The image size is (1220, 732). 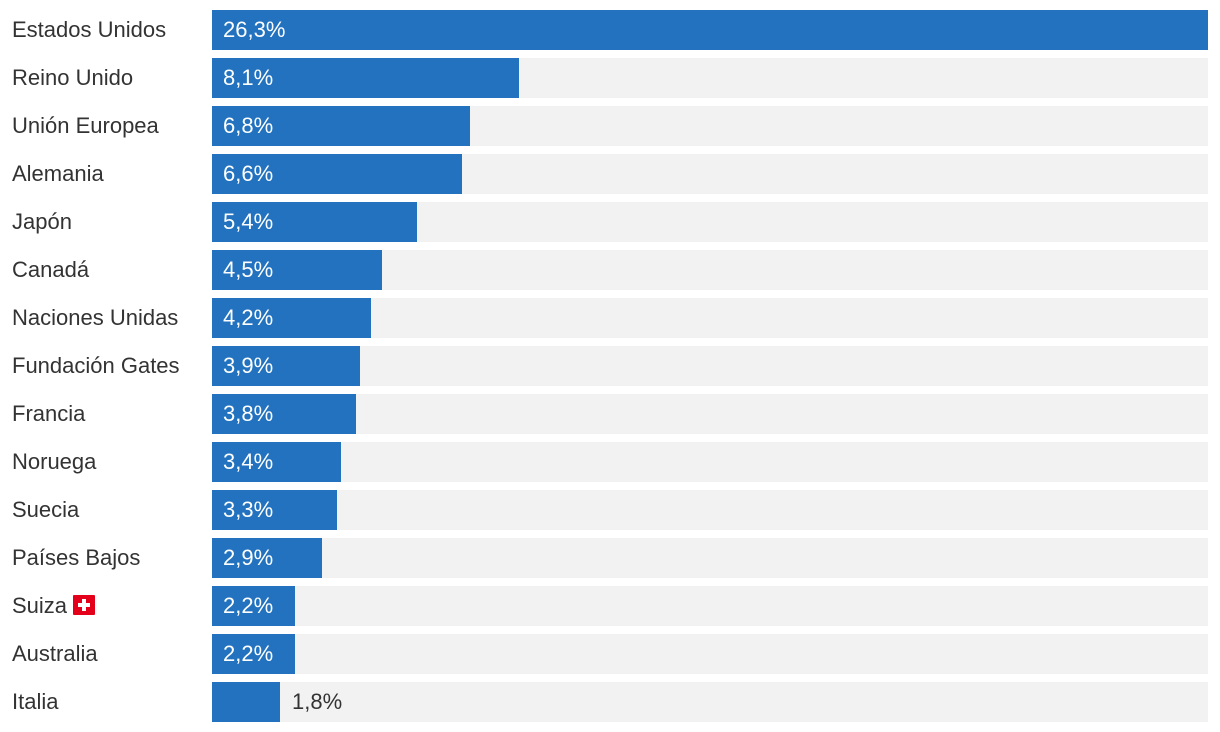 I want to click on category-label: Australia, so click(x=55, y=654).